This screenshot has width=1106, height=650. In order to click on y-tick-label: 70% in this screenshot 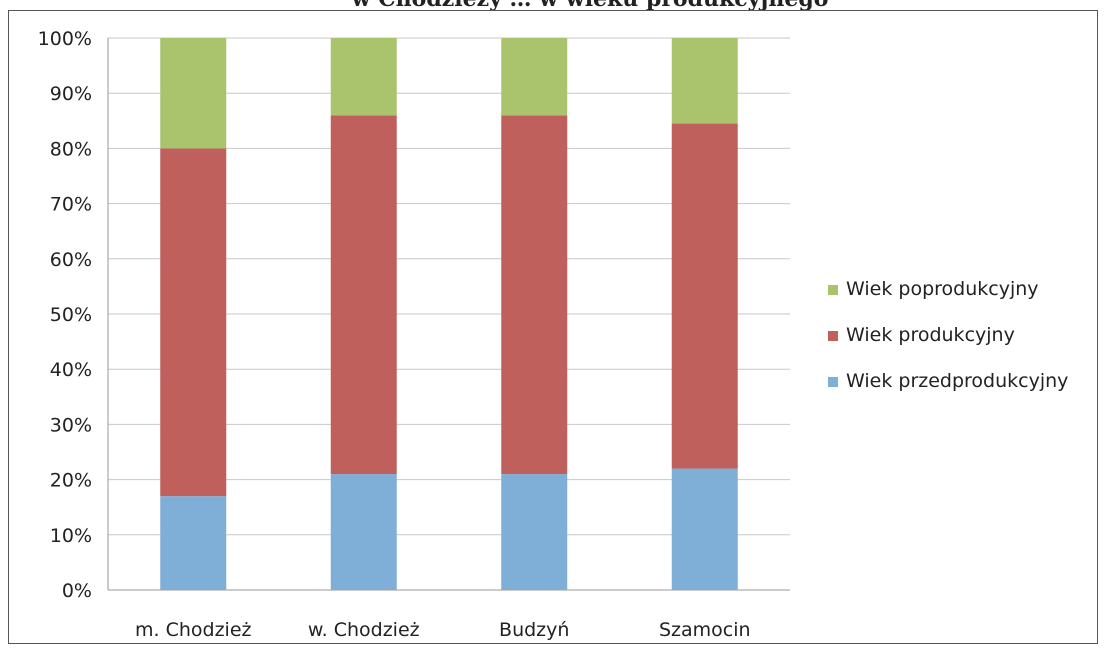, I will do `click(71, 205)`.